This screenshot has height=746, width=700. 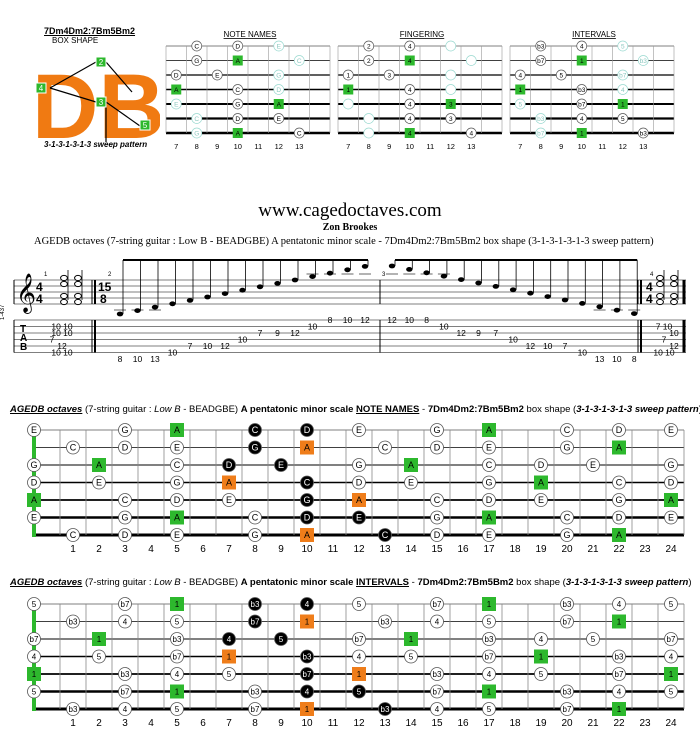 What do you see at coordinates (622, 104) in the screenshot?
I see `mini-note: 1` at bounding box center [622, 104].